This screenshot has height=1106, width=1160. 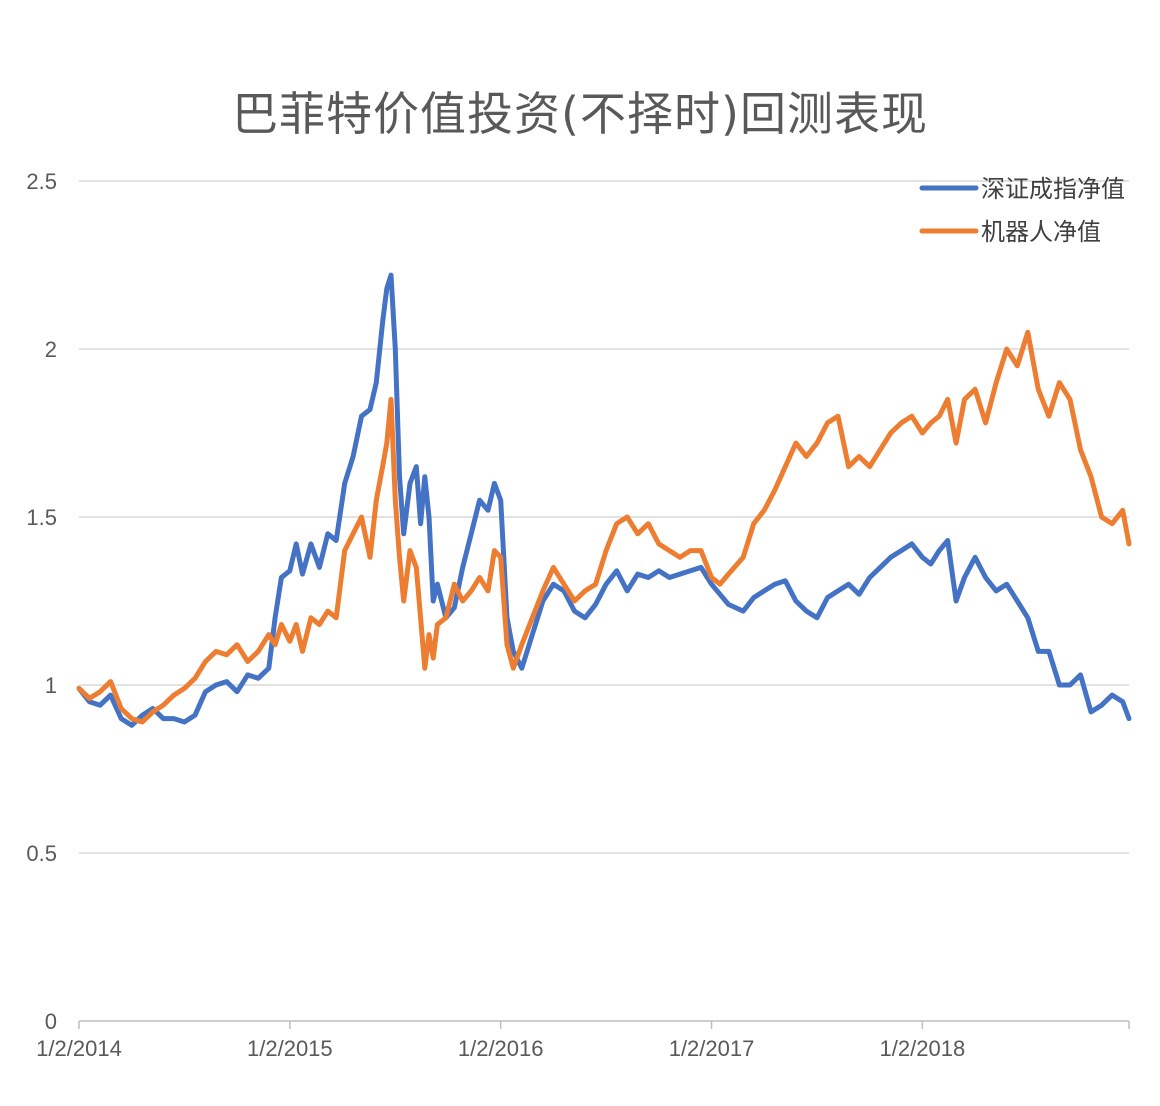 I want to click on x-tick-label: 1/2/2015, so click(x=290, y=1048).